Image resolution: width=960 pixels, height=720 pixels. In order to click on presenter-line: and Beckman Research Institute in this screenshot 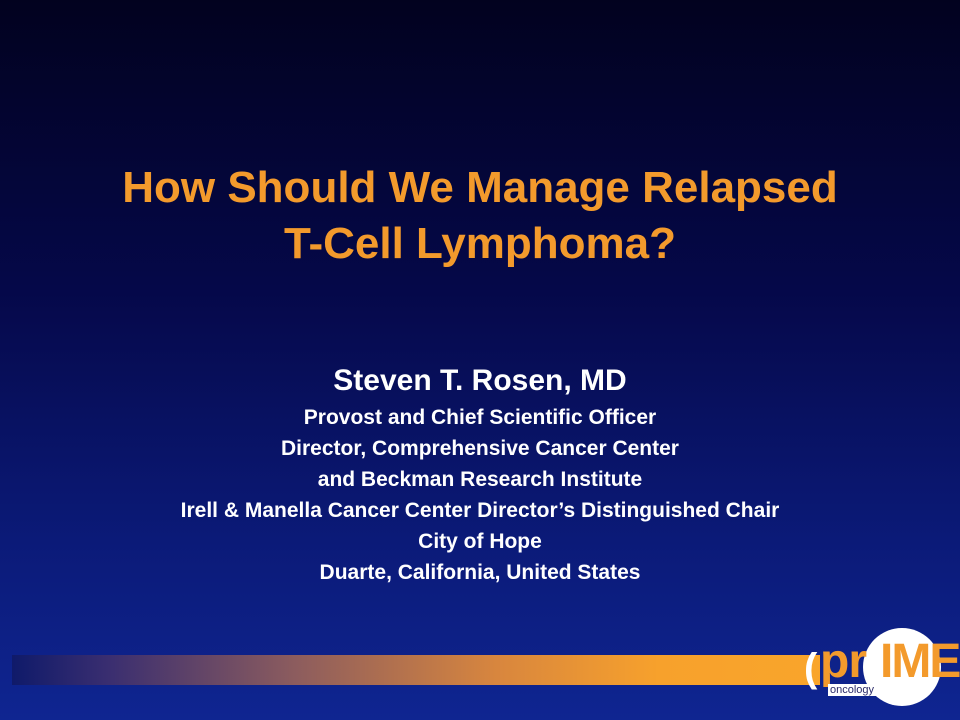, I will do `click(480, 479)`.